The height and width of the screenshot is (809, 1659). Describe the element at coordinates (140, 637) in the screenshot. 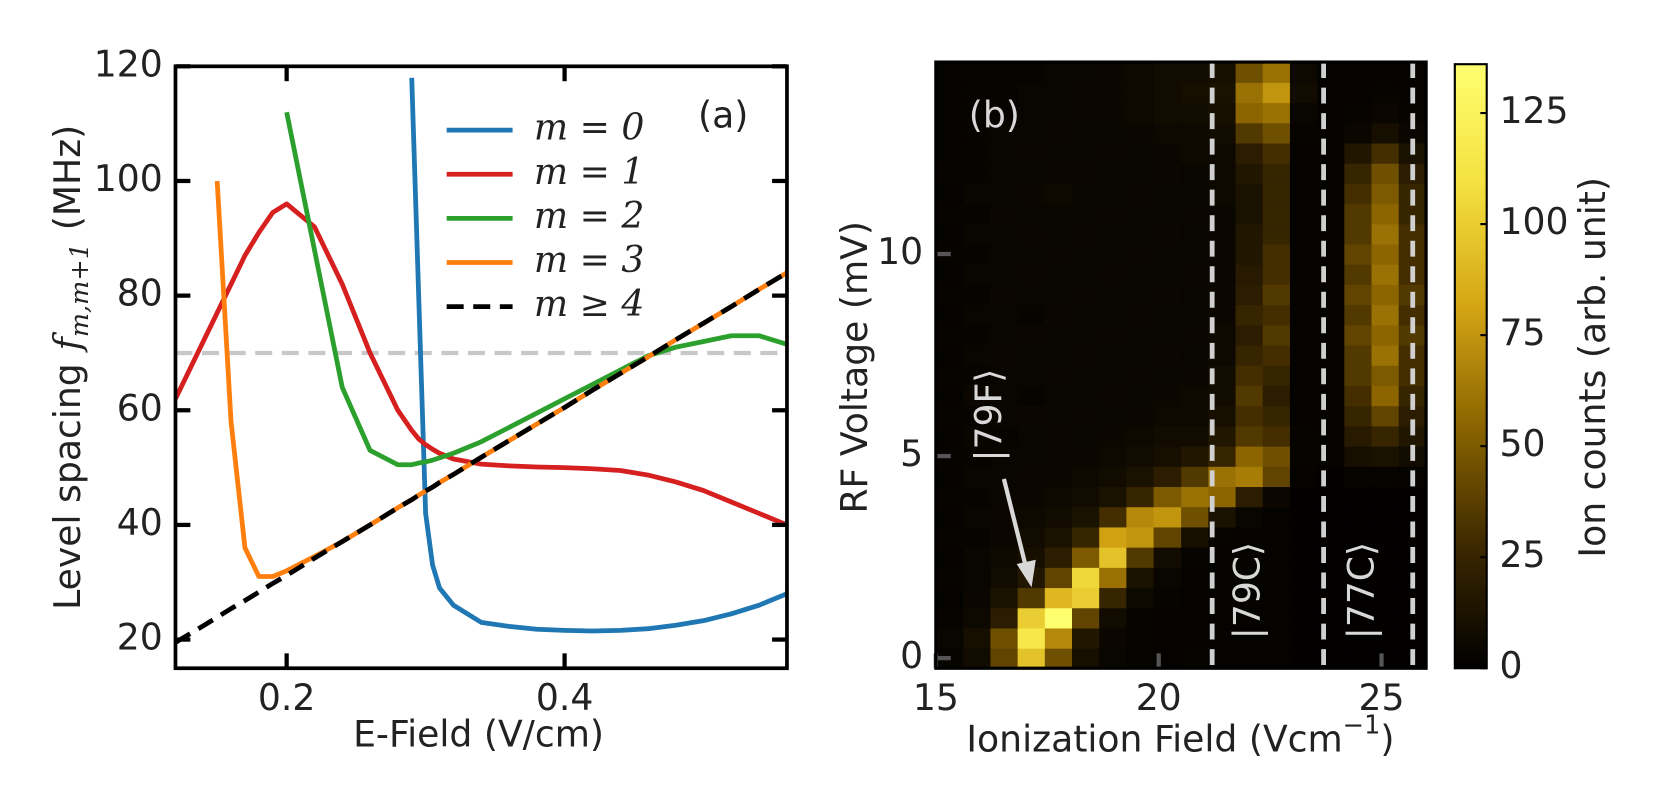

I see `y-tick-label: 20` at that location.